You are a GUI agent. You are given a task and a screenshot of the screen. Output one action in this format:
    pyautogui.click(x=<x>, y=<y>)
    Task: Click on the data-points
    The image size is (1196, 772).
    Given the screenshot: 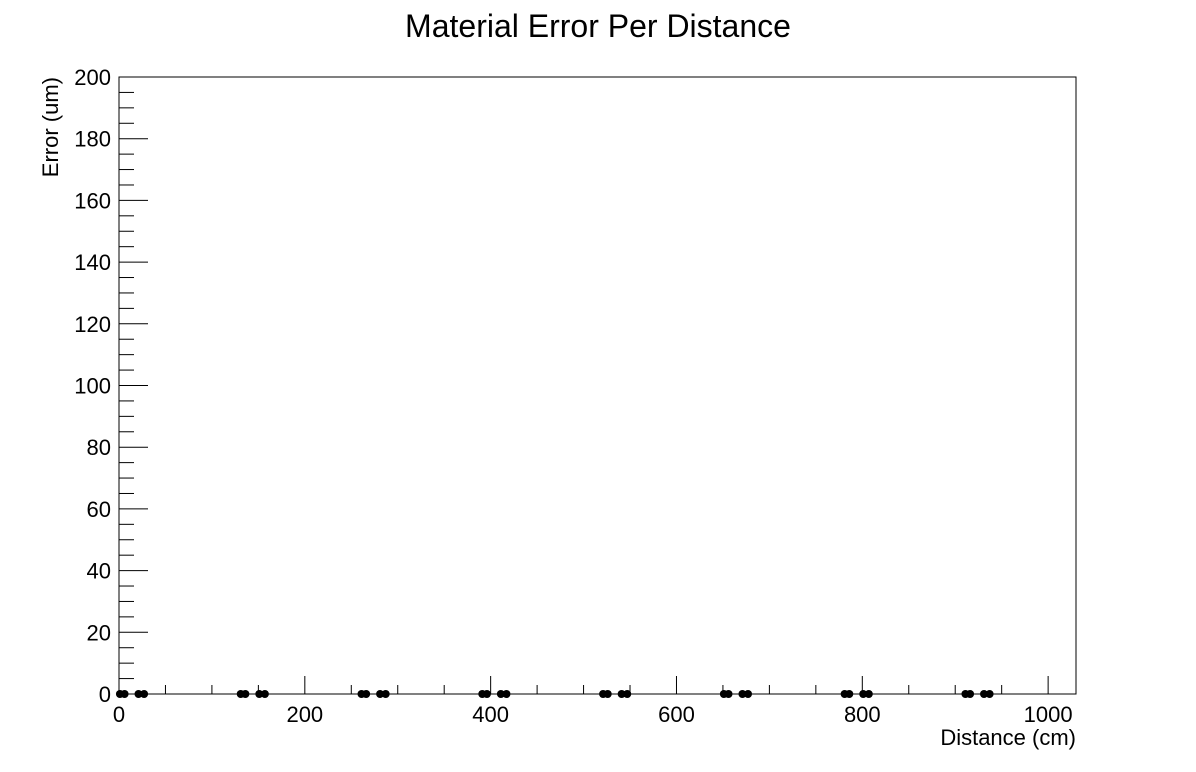 What is the action you would take?
    pyautogui.click(x=554, y=694)
    